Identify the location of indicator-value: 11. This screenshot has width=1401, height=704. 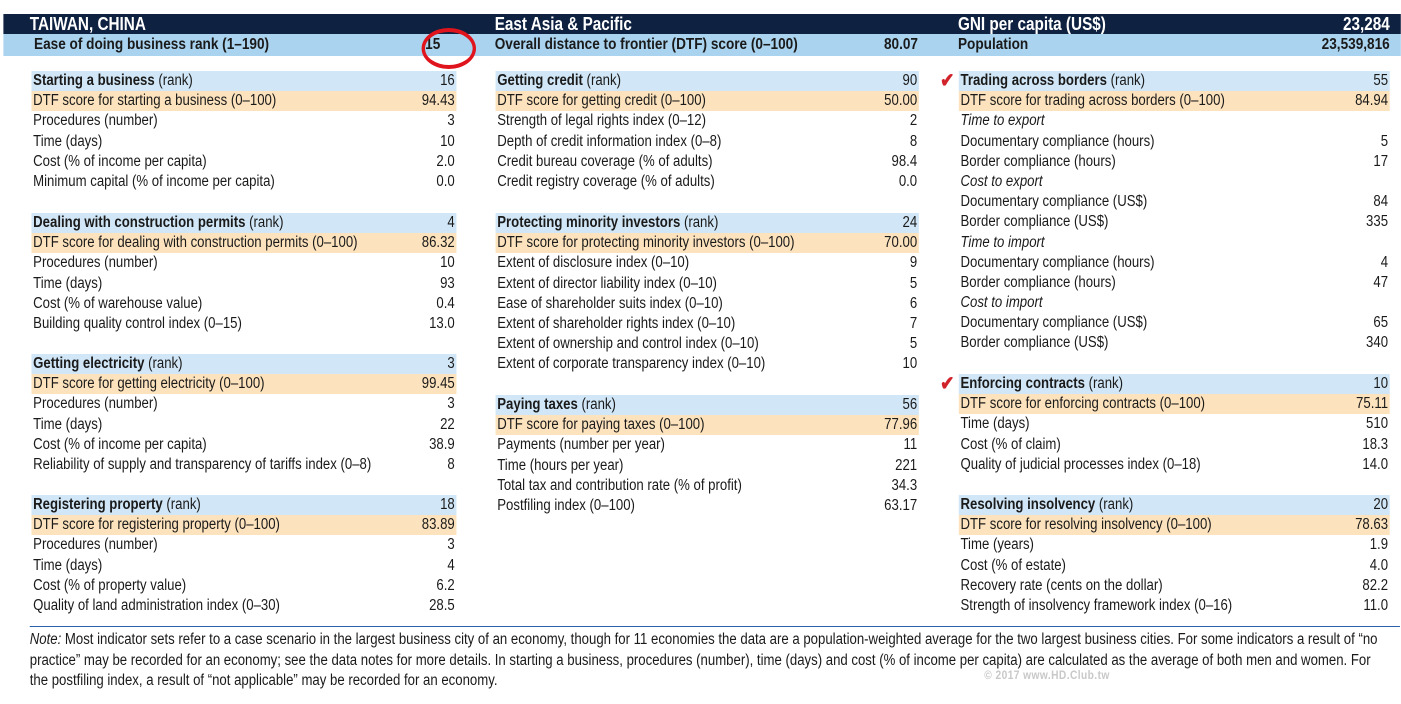
(910, 445).